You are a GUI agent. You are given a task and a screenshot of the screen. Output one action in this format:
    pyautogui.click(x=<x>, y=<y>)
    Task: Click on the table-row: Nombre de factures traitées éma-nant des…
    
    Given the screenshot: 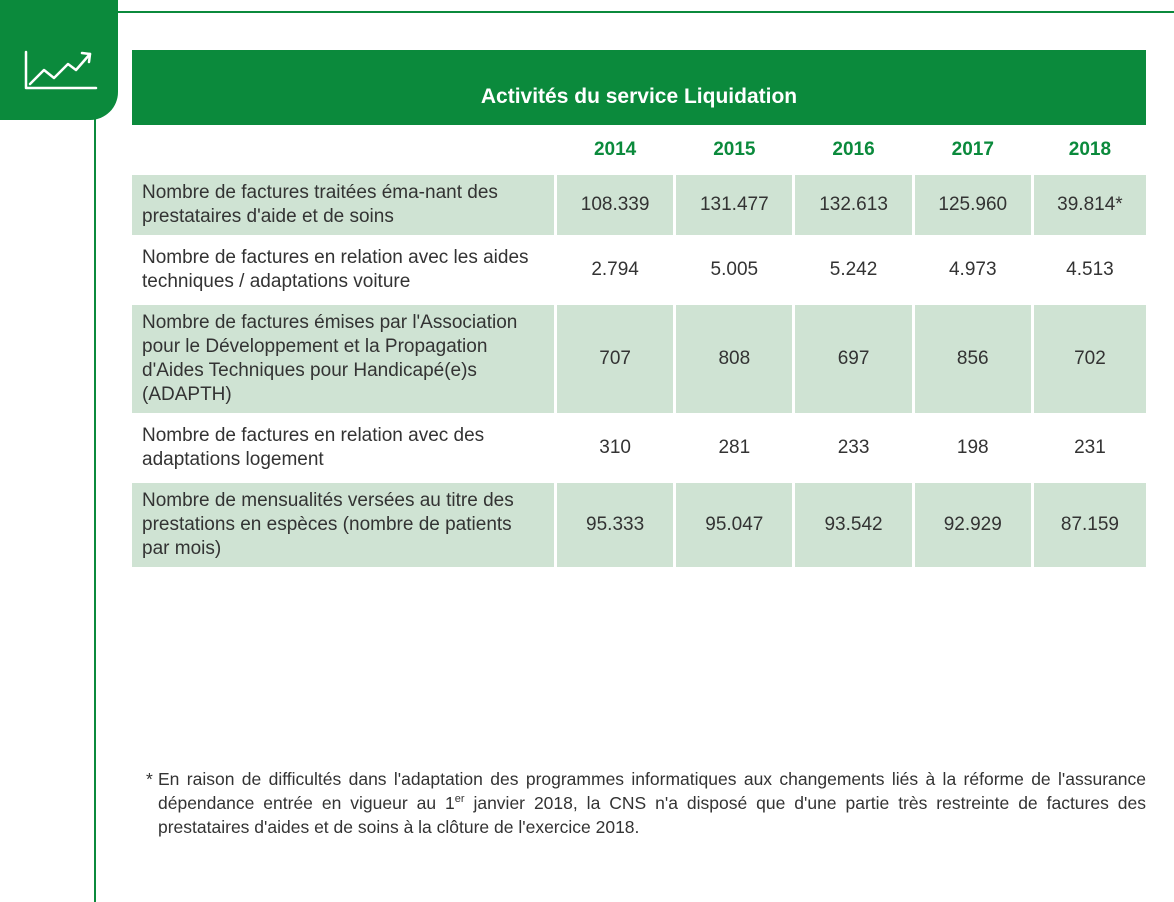 What is the action you would take?
    pyautogui.click(x=639, y=205)
    